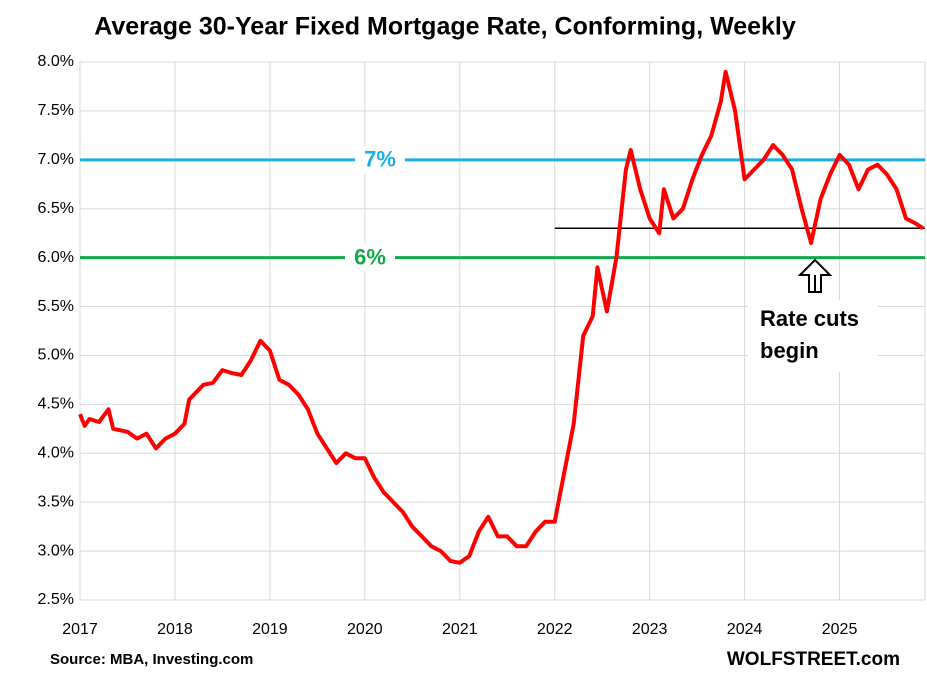  I want to click on y-tick-label: 4.5%, so click(56, 404).